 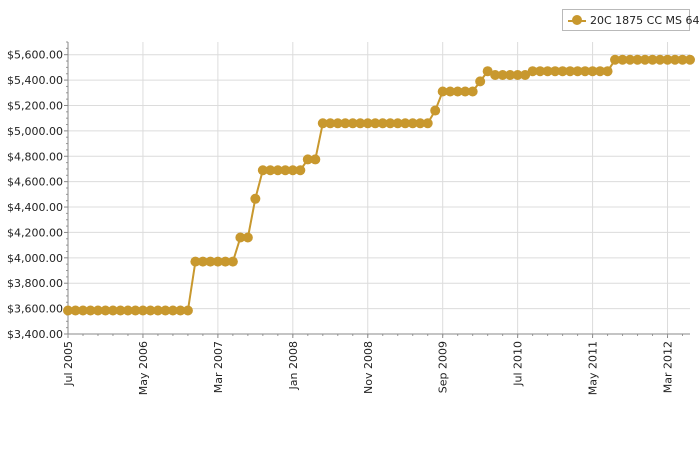 What do you see at coordinates (35, 309) in the screenshot?
I see `y-tick-label: $3,600.00` at bounding box center [35, 309].